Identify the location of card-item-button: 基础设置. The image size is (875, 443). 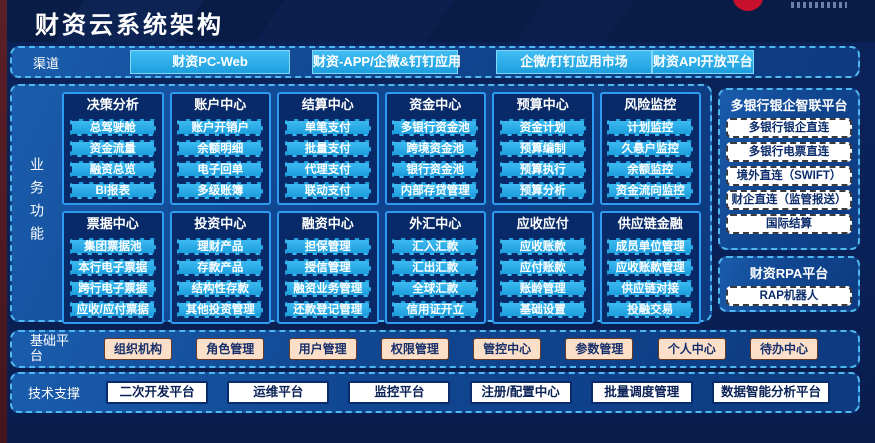
(542, 309).